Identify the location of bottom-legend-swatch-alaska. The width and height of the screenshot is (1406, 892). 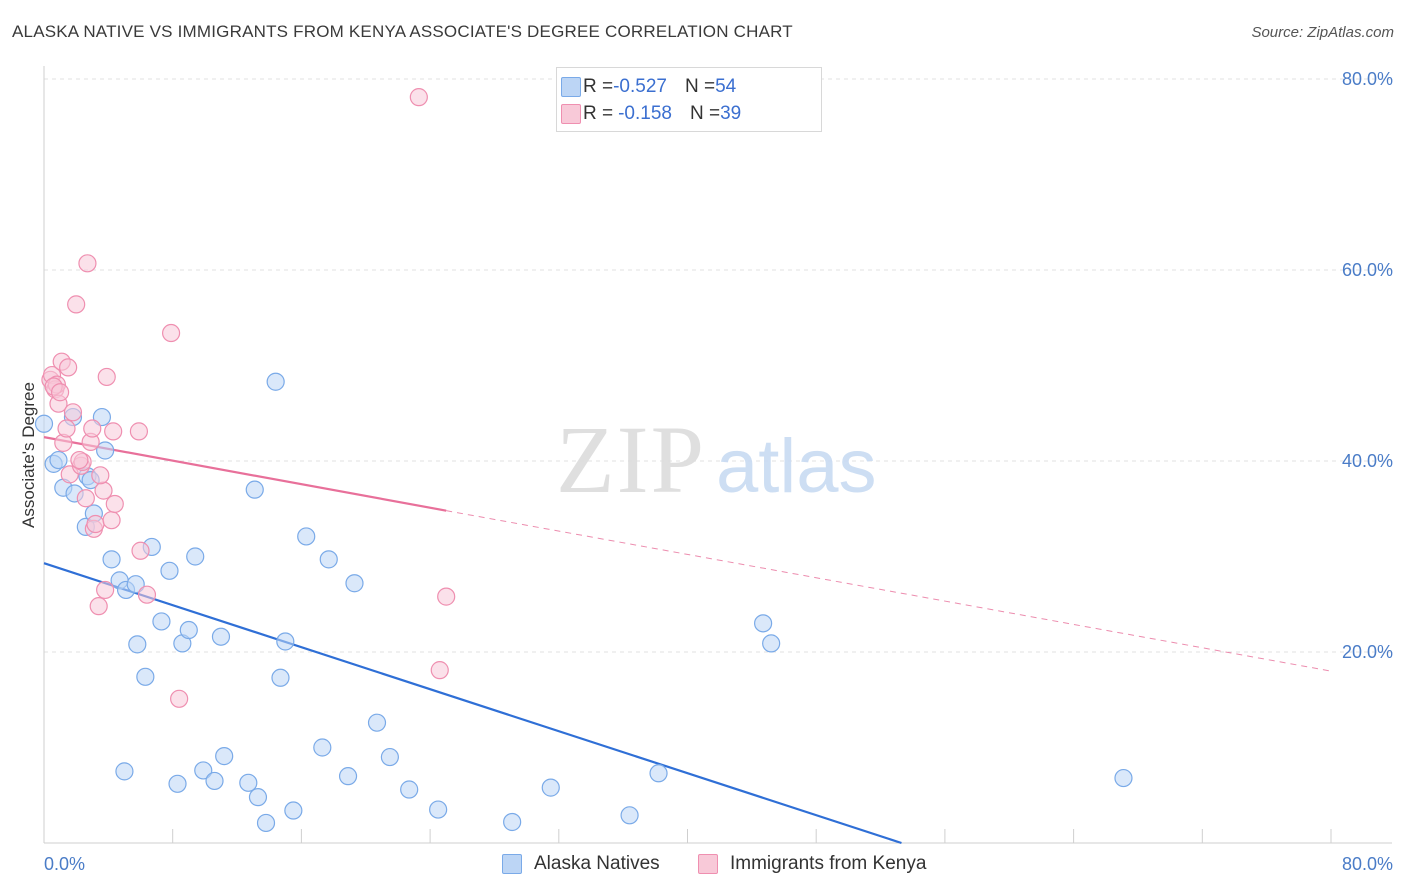
(512, 864).